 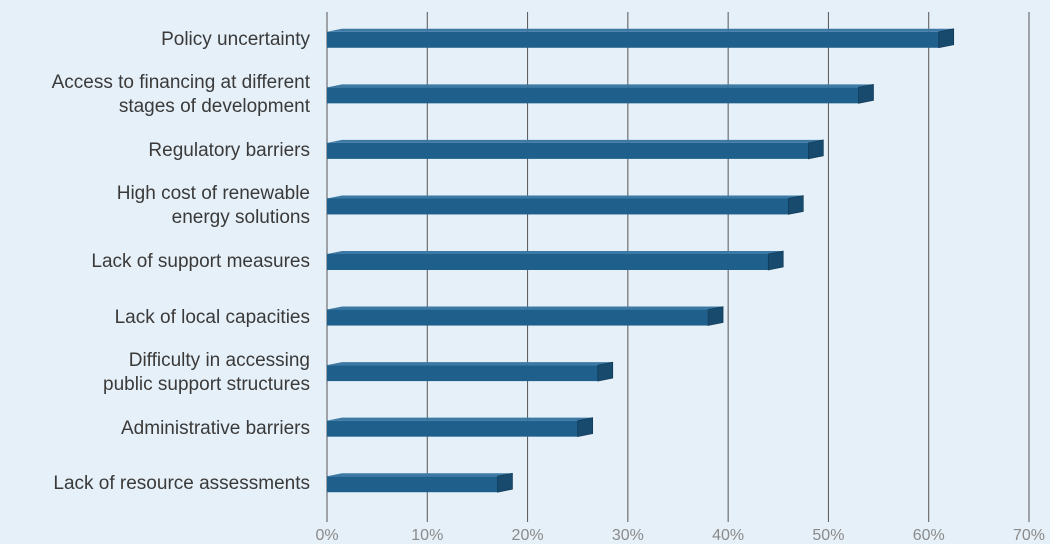 I want to click on x-tick-label: 70%, so click(x=1029, y=535).